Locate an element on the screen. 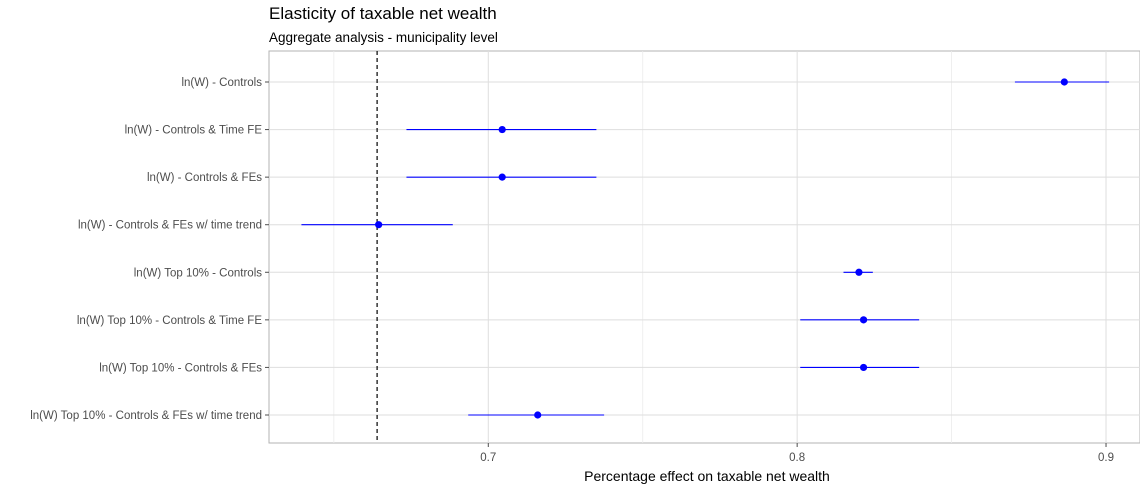 Image resolution: width=1140 pixels, height=486 pixels. y-tick-label: ln(W) - Controls & FEs is located at coordinates (204, 178).